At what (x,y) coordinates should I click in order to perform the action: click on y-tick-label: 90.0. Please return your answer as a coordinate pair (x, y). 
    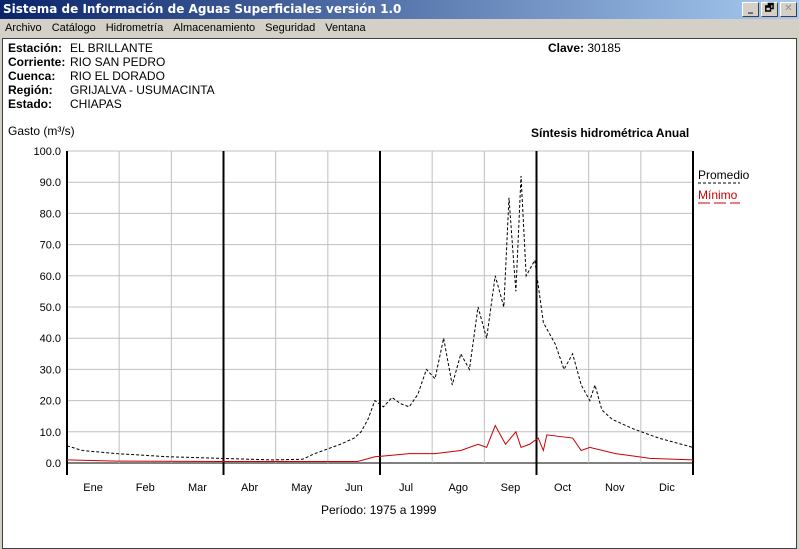
    Looking at the image, I should click on (50, 183).